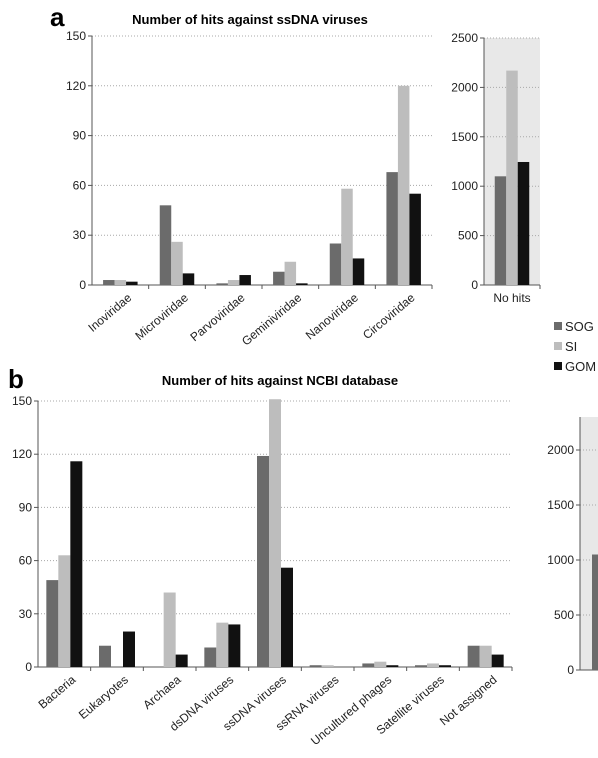 The image size is (598, 758). Describe the element at coordinates (511, 298) in the screenshot. I see `x-category-label: No hits` at that location.